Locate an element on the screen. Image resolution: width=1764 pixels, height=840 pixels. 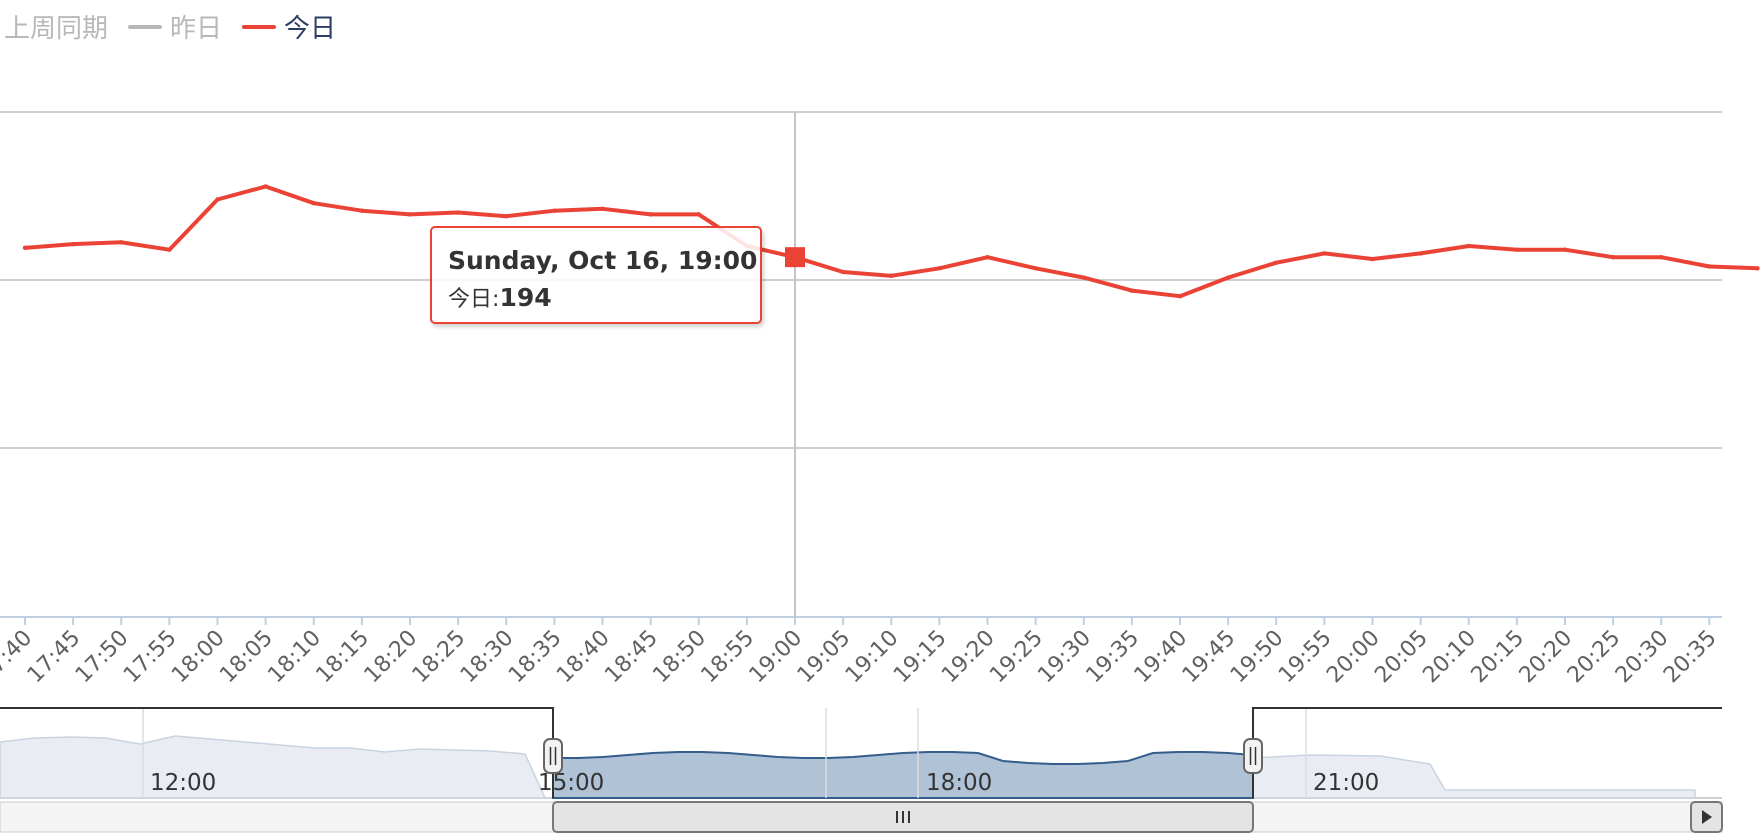
legend-item-yesterday: 昨日 is located at coordinates (175, 26).